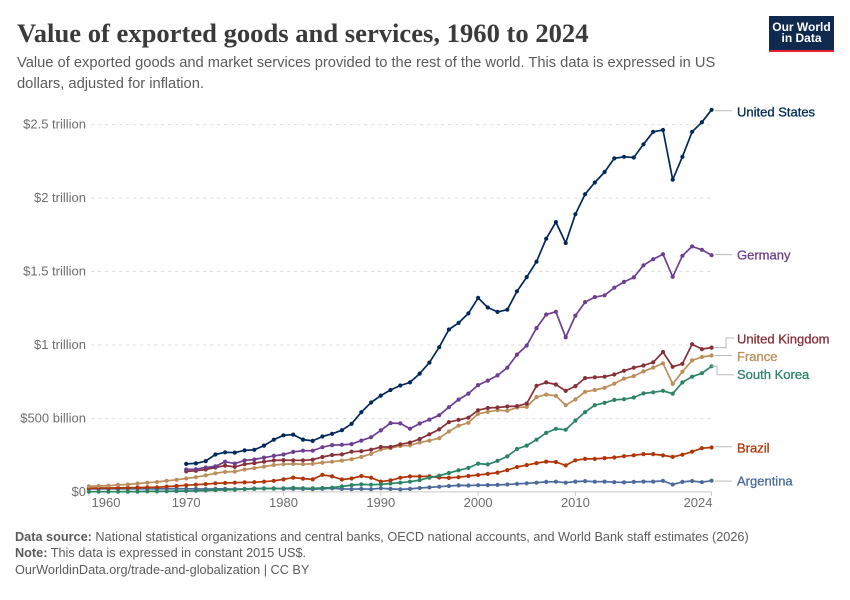 This screenshot has width=850, height=600. What do you see at coordinates (764, 255) in the screenshot?
I see `svg-text: Germany` at bounding box center [764, 255].